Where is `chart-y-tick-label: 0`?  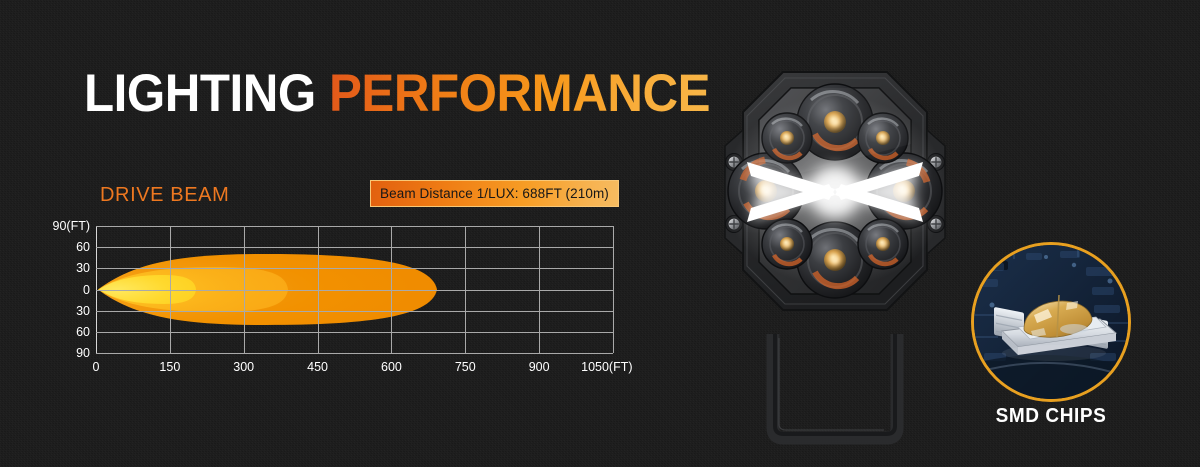 chart-y-tick-label: 0 is located at coordinates (86, 289).